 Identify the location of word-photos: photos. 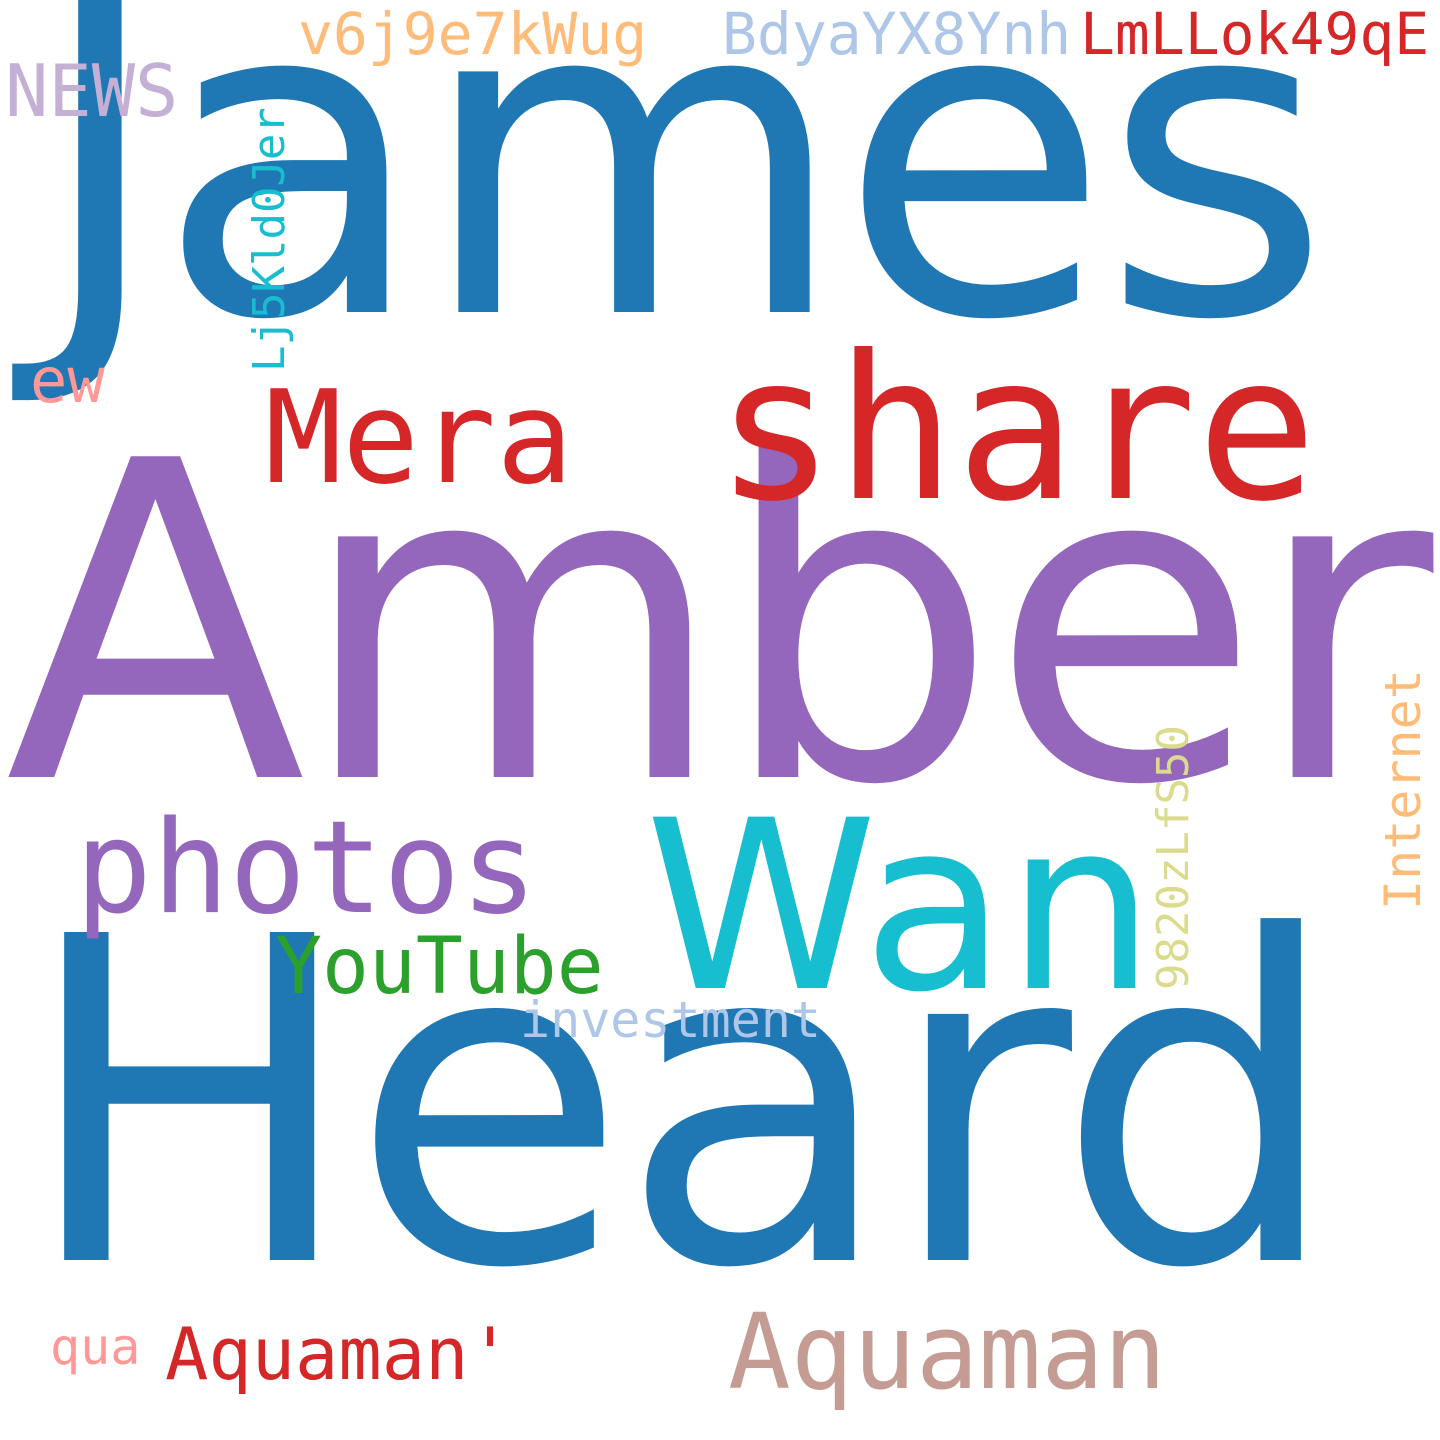
(306, 868).